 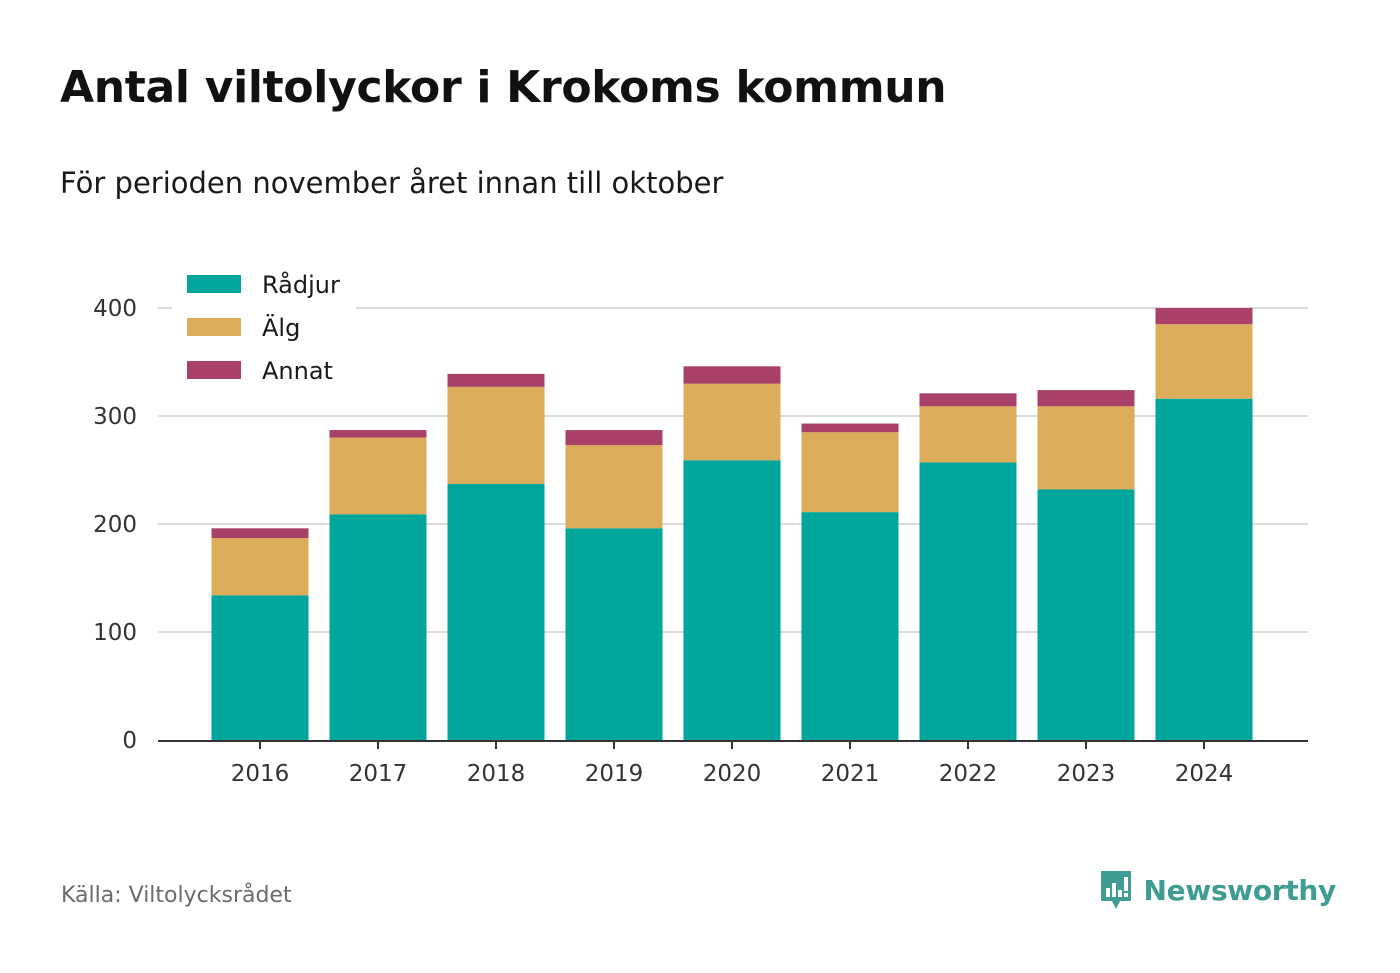 I want to click on bar-2018-annat, so click(x=496, y=380).